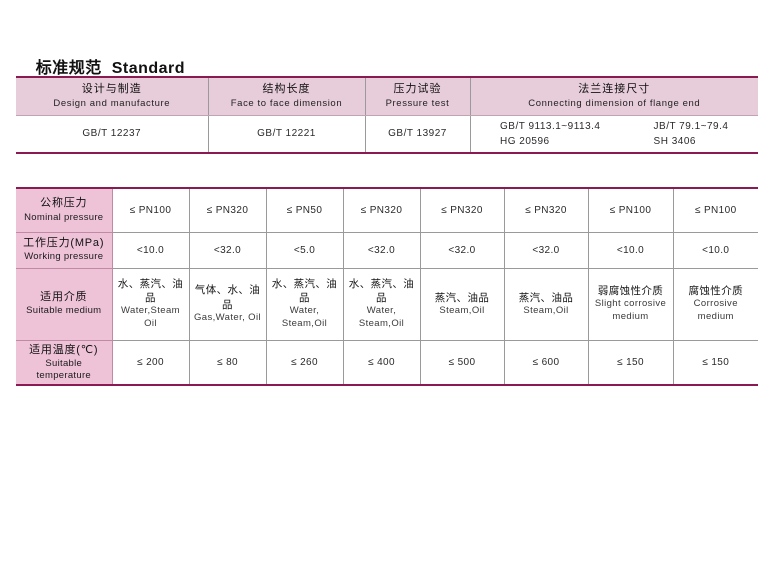 The image size is (778, 588). What do you see at coordinates (304, 291) in the screenshot?
I see `cell-suitable-medium-3-cn: 水、蒸汽、油品` at bounding box center [304, 291].